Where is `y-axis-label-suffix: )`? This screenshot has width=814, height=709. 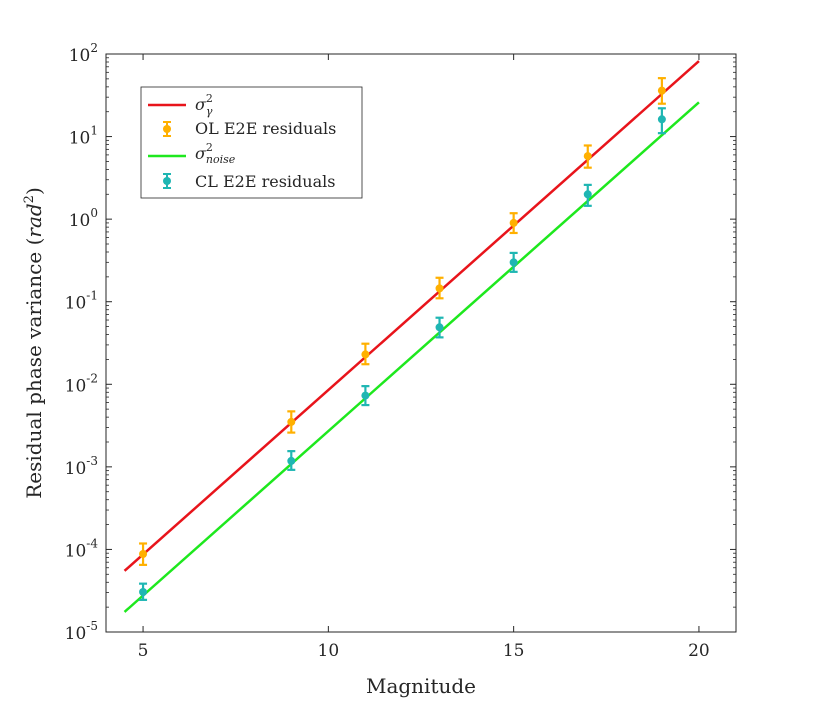
y-axis-label-suffix: ) is located at coordinates (34, 191).